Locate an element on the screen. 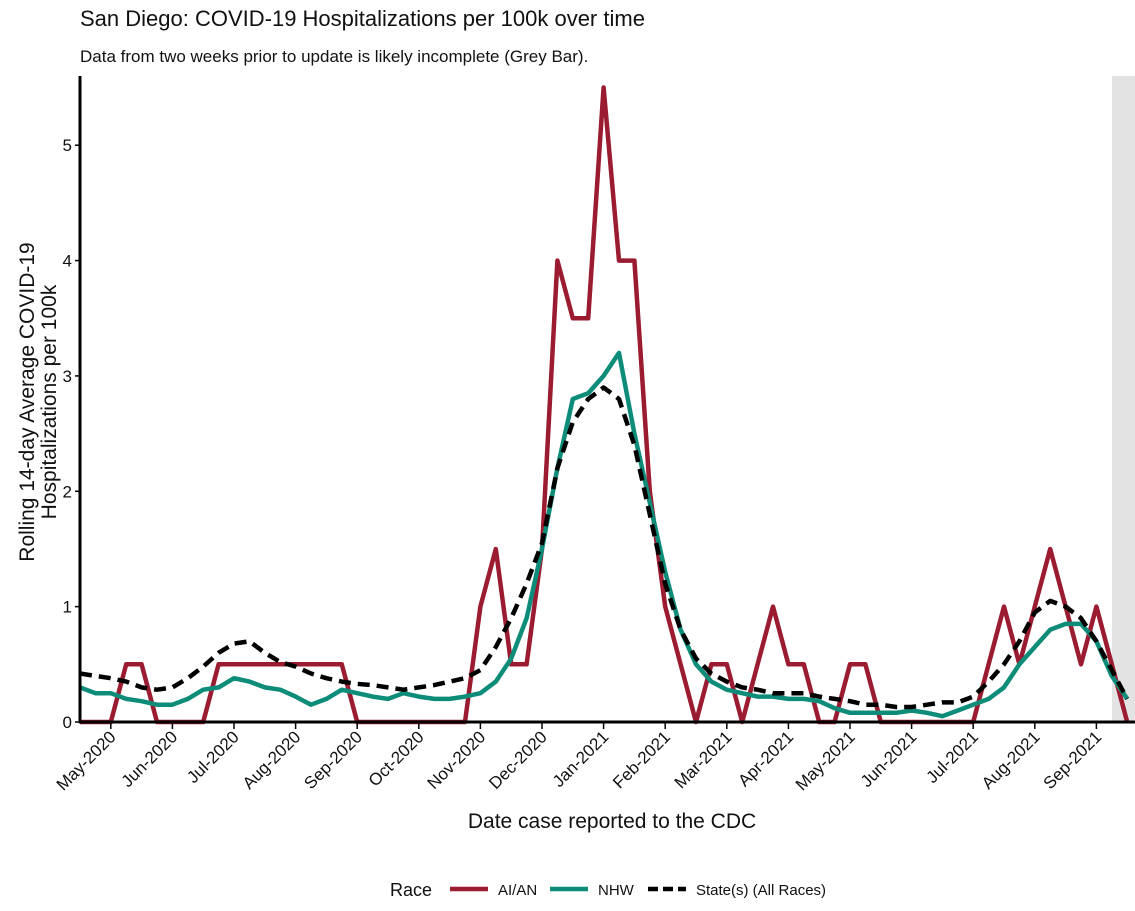 Image resolution: width=1135 pixels, height=911 pixels. x-tick-label: Jul-2021 is located at coordinates (952, 757).